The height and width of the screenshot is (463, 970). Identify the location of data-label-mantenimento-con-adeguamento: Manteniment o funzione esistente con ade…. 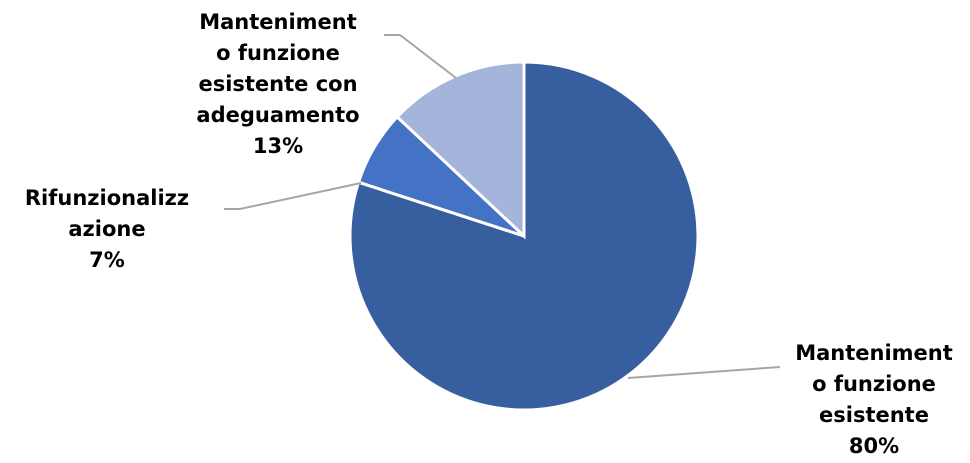
(278, 84).